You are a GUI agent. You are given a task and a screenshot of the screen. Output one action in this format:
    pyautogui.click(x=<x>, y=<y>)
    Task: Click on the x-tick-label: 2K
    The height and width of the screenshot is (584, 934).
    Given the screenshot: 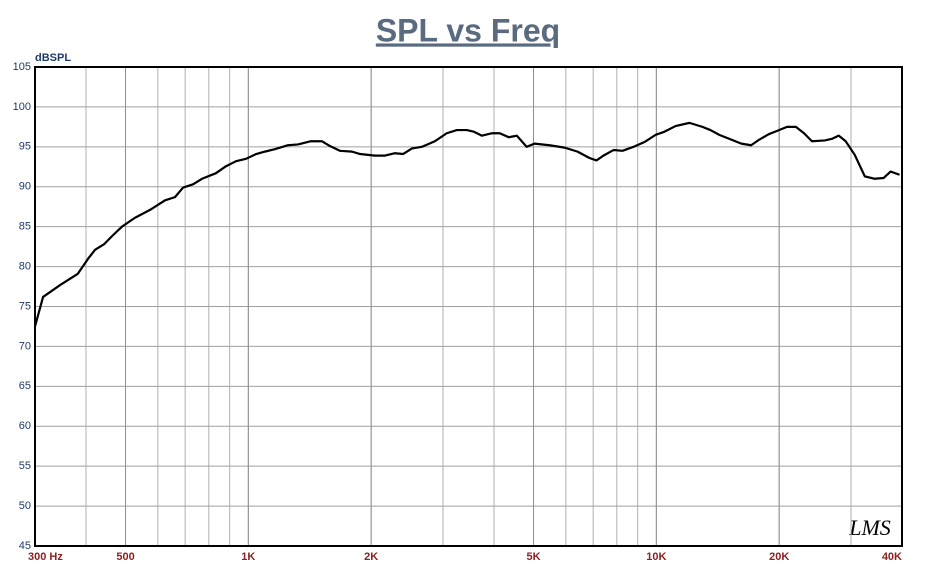 What is the action you would take?
    pyautogui.click(x=371, y=557)
    